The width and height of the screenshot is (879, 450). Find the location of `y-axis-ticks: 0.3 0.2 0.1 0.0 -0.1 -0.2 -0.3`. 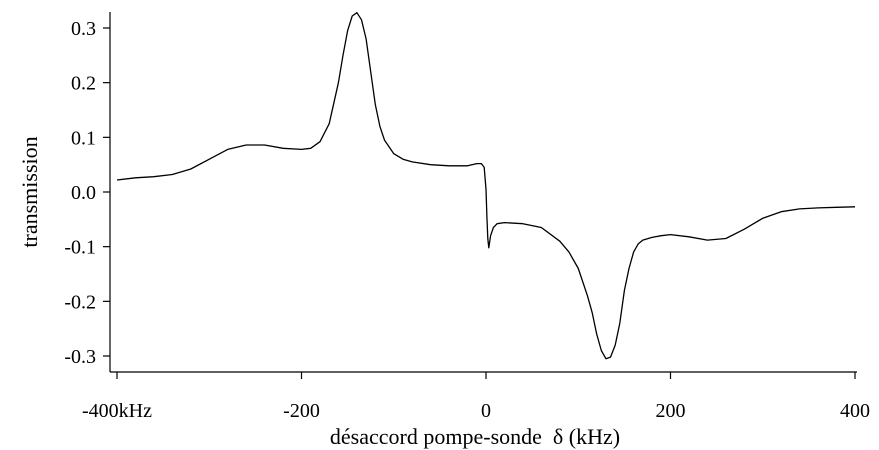

y-axis-ticks: 0.3 0.2 0.1 0.0 -0.1 -0.2 -0.3 is located at coordinates (87, 193).